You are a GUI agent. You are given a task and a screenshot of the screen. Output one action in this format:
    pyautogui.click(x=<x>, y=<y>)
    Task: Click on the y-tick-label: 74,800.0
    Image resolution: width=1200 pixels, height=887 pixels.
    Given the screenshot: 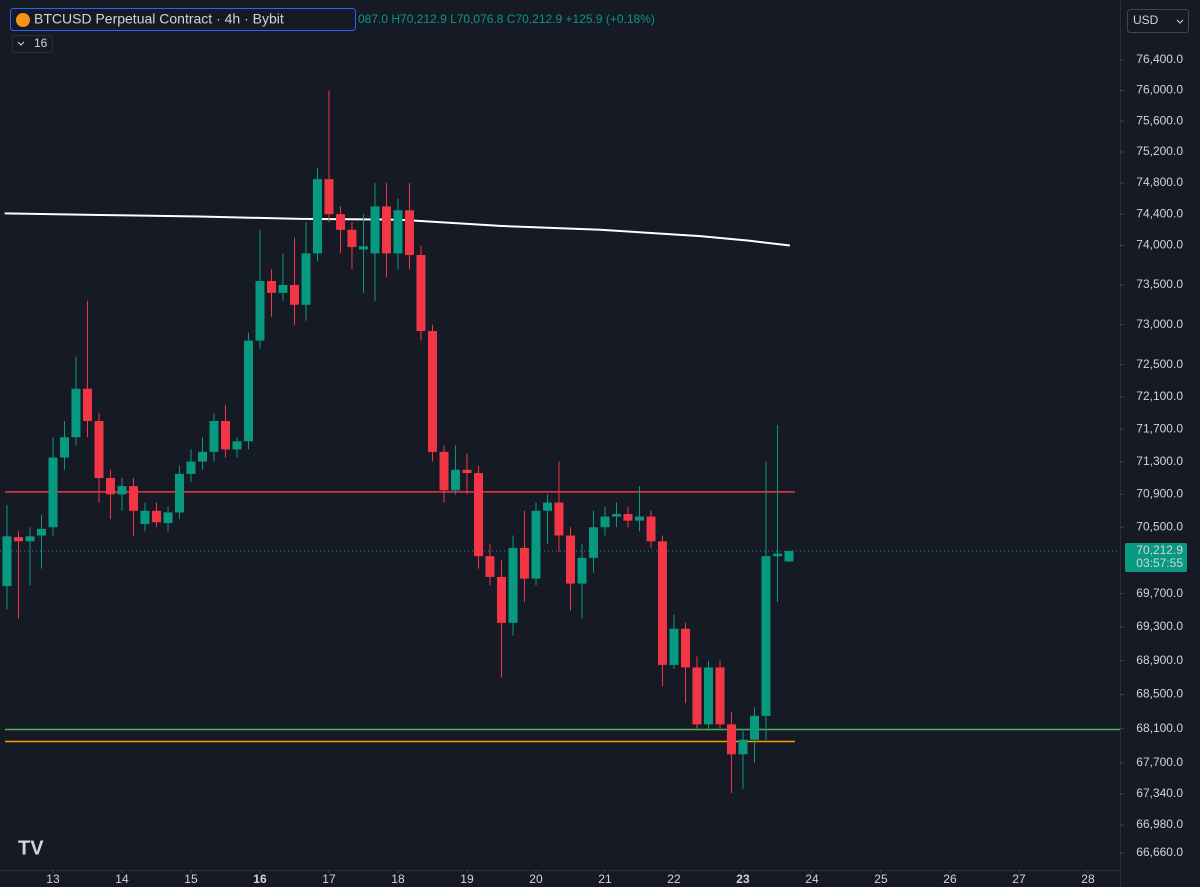 What is the action you would take?
    pyautogui.click(x=1159, y=182)
    